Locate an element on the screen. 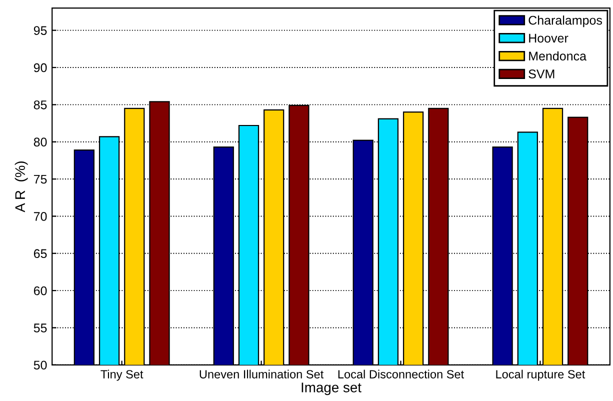 Image resolution: width=613 pixels, height=401 pixels. y-tick-label: 95 is located at coordinates (40, 30).